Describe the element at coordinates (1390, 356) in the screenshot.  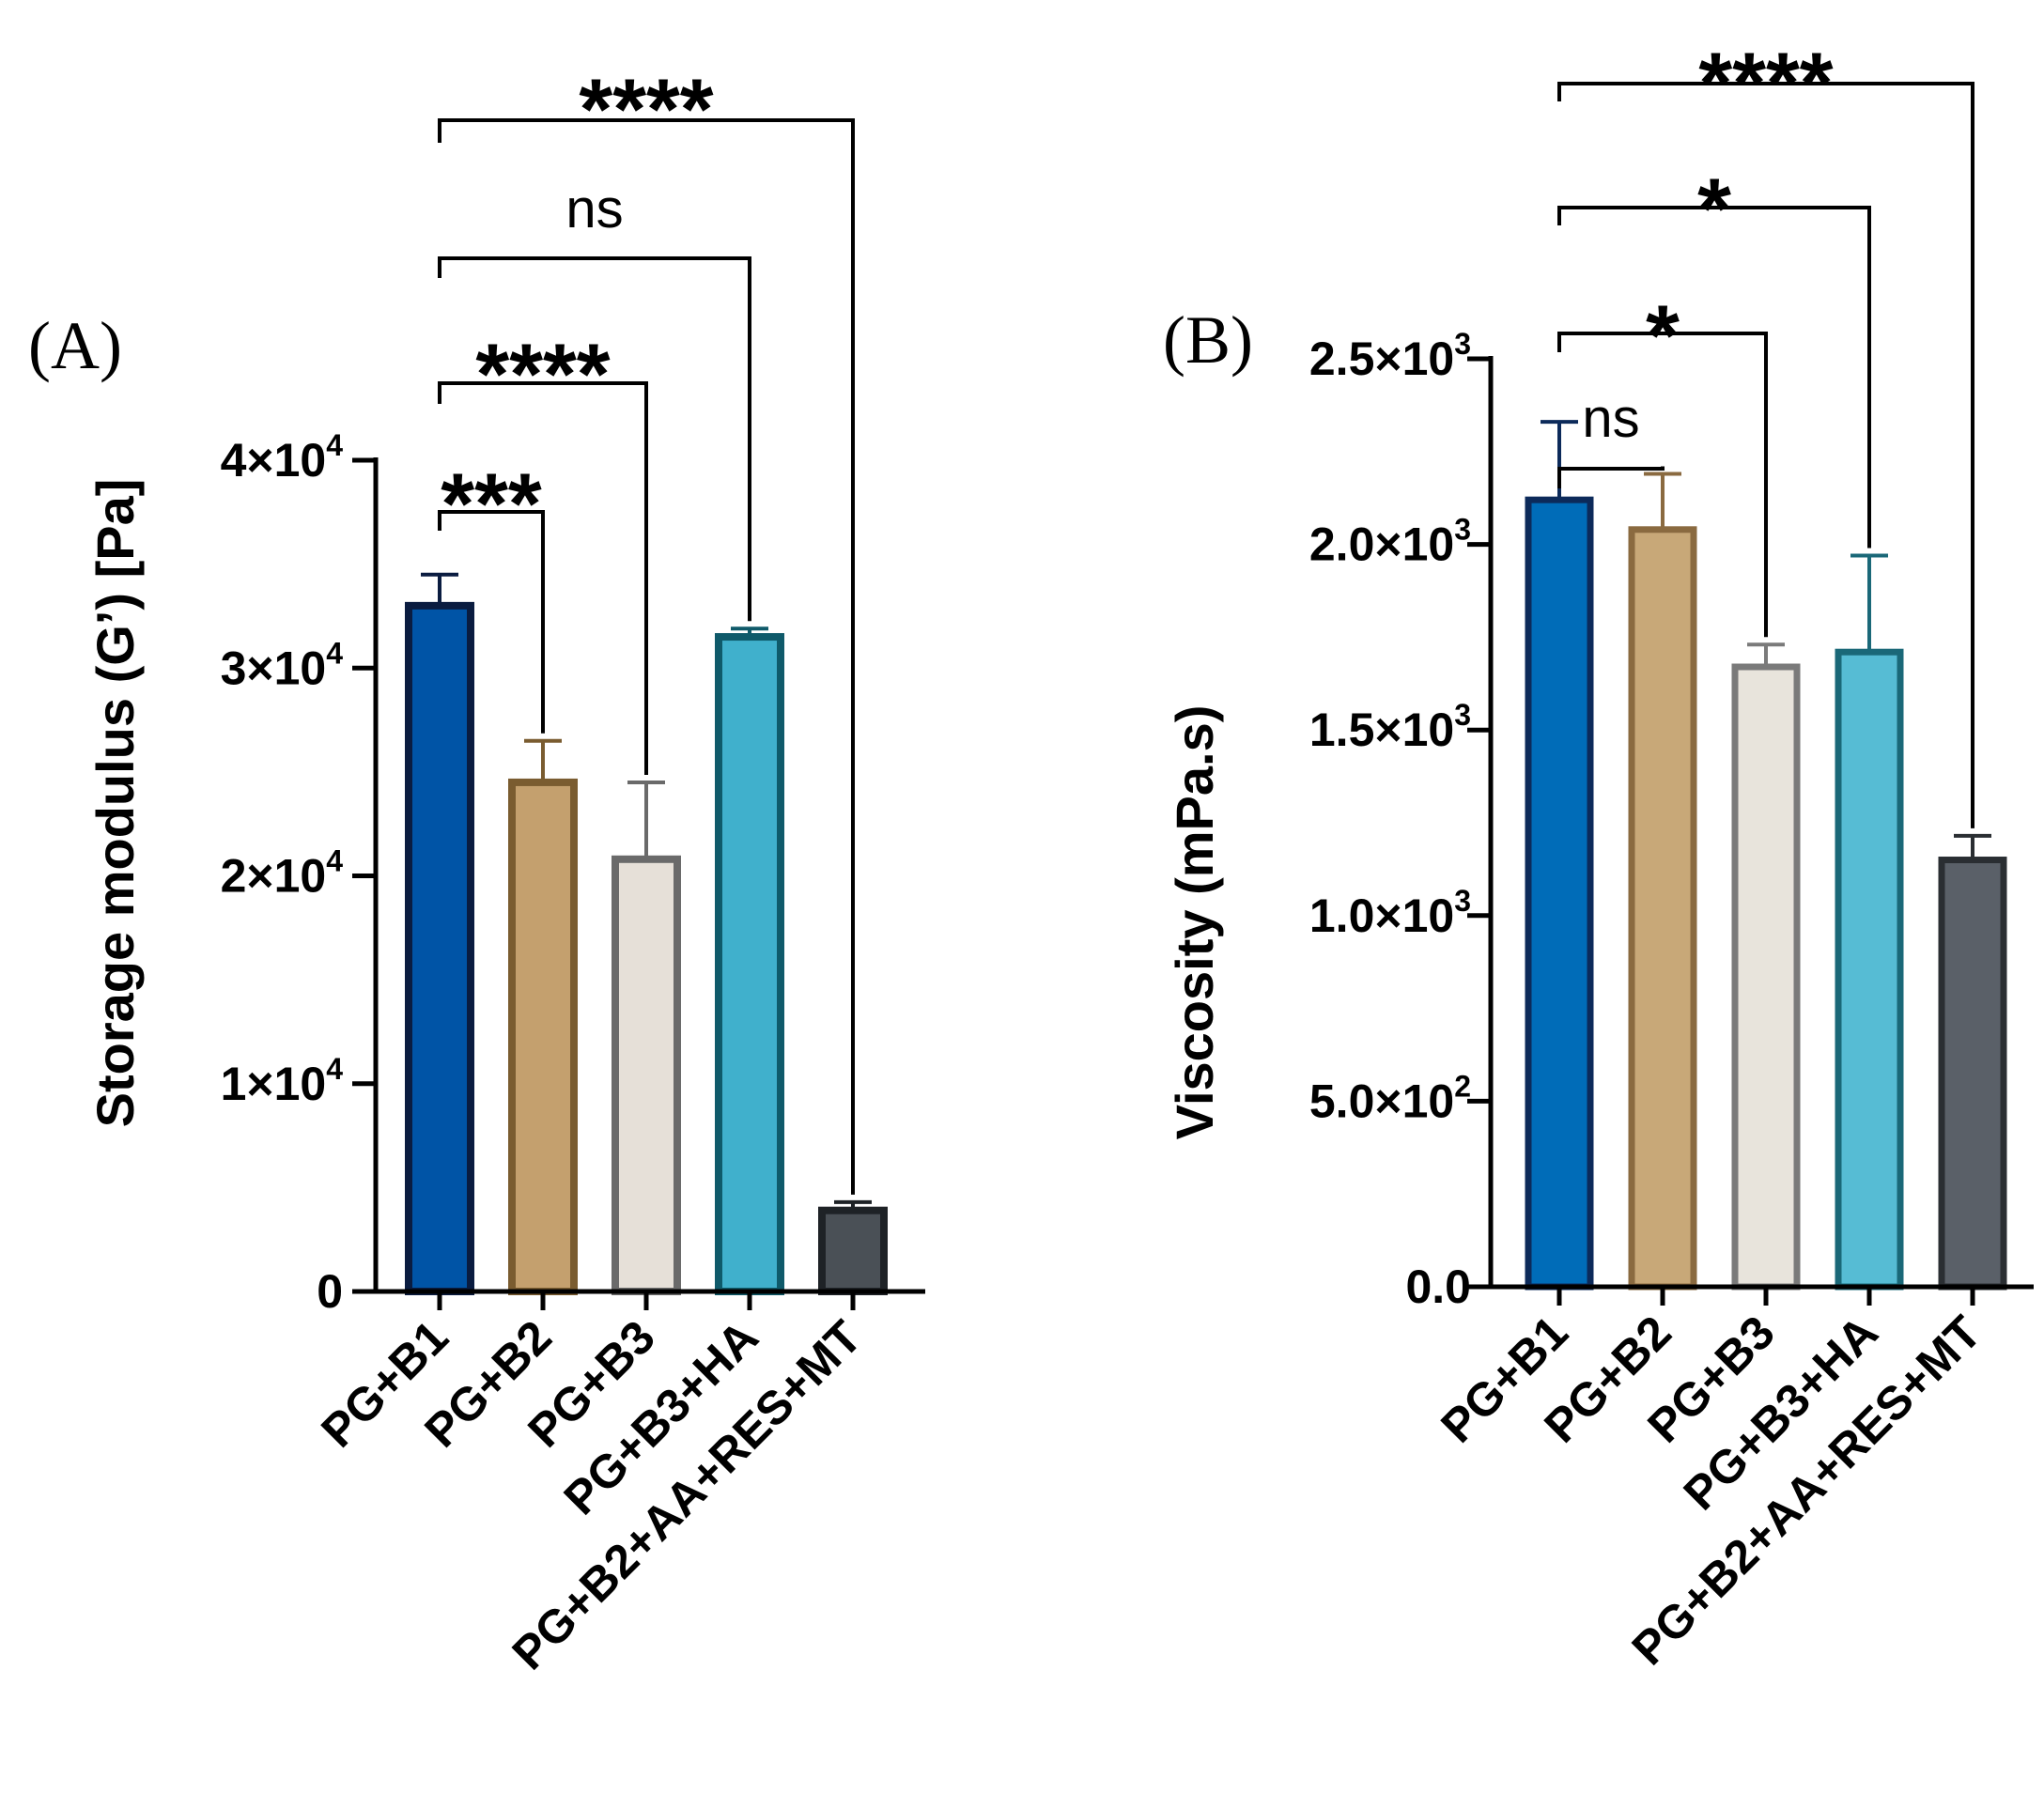
I see `panel-b-y-tick-label-5: 2.5×10³` at that location.